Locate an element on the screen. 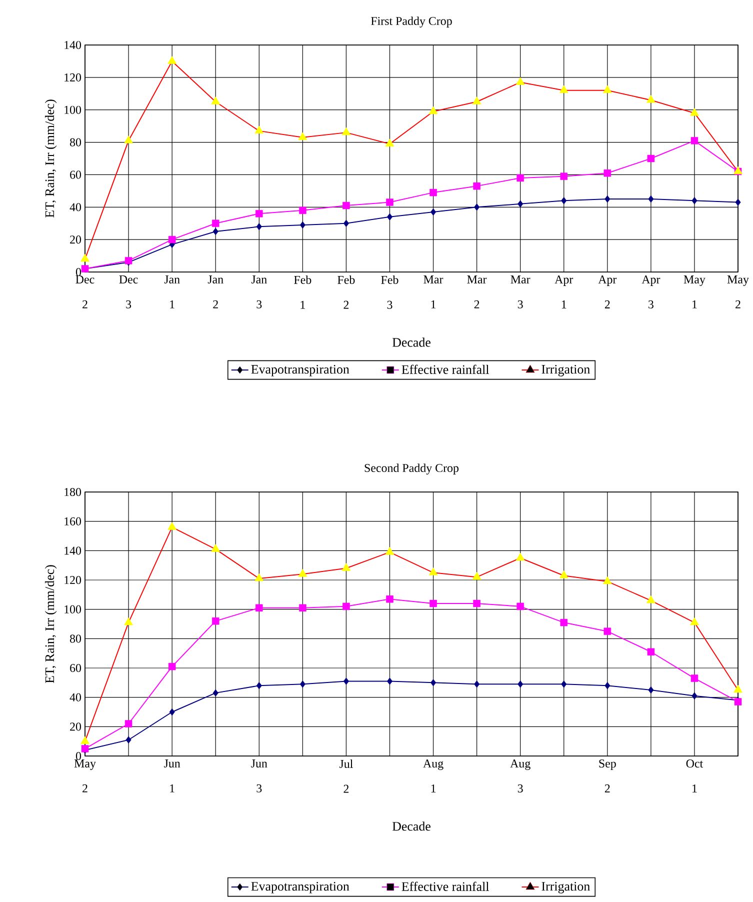  category-label: Sep 2 is located at coordinates (607, 776).